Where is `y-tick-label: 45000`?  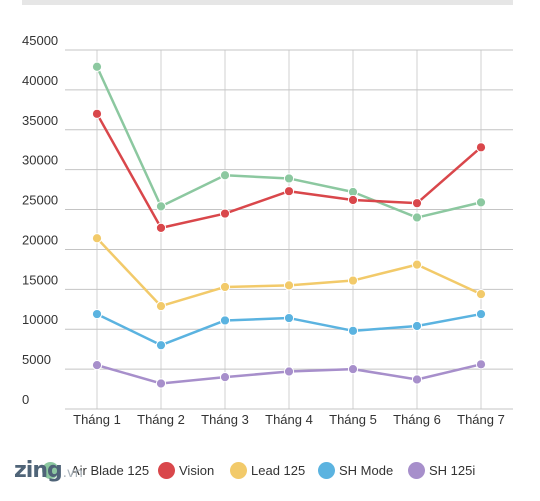 y-tick-label: 45000 is located at coordinates (40, 40).